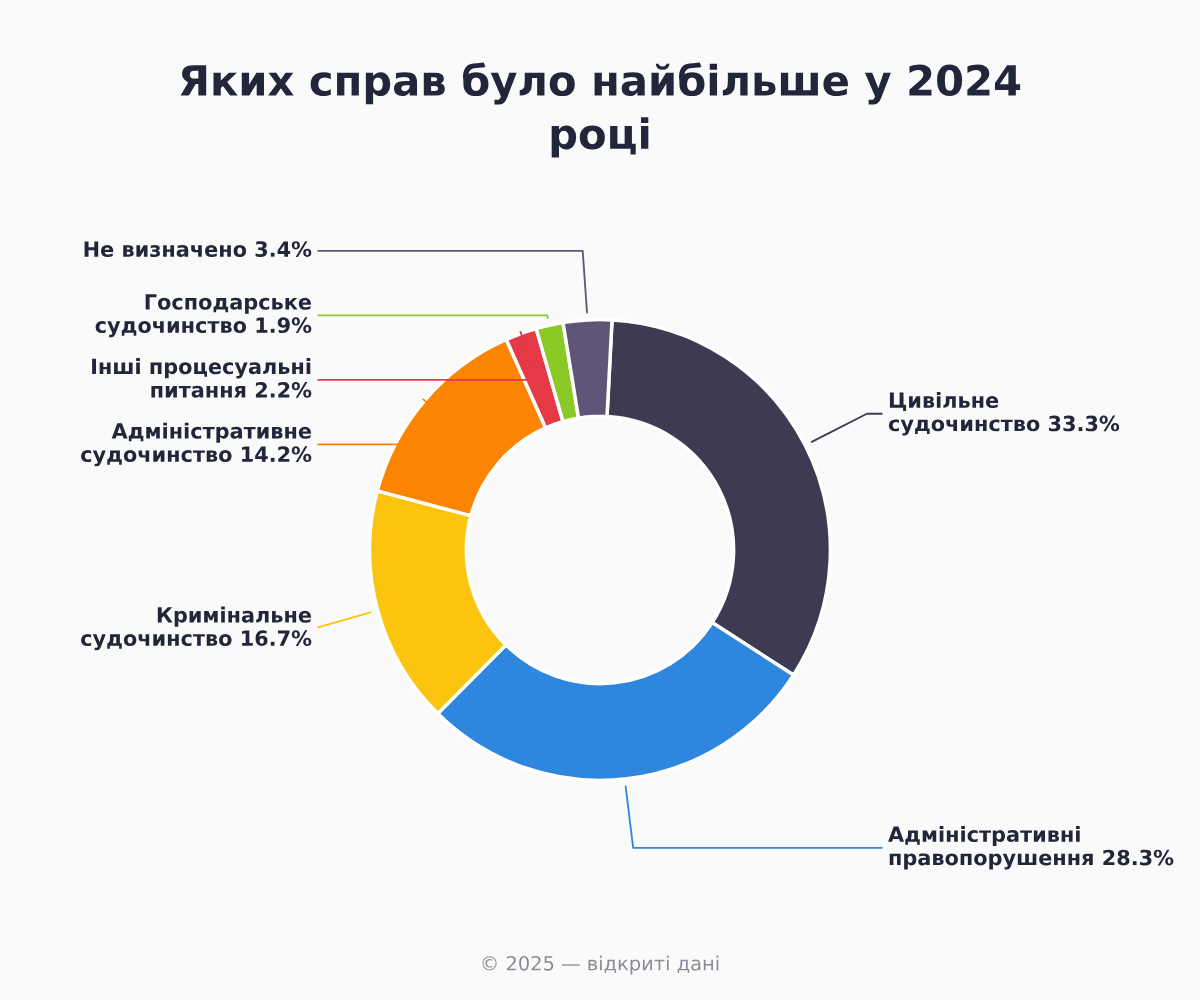 The width and height of the screenshot is (1200, 1000). I want to click on slice-label: Господарське судочинство 1.9%, so click(203, 316).